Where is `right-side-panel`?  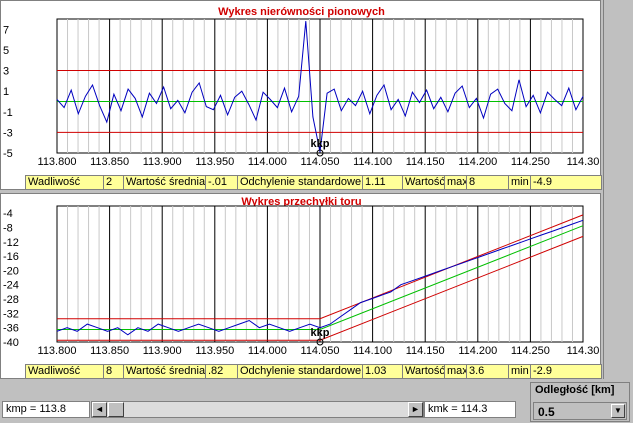
right-side-panel is located at coordinates (618, 189).